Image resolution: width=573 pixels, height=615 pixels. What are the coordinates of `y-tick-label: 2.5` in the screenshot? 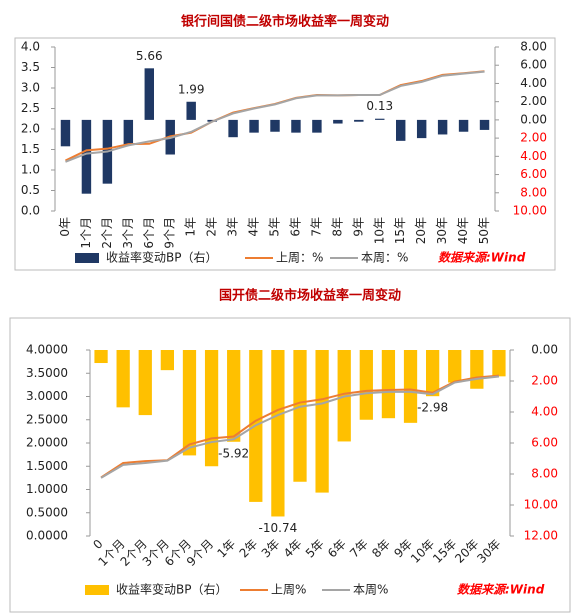 It's located at (30, 108).